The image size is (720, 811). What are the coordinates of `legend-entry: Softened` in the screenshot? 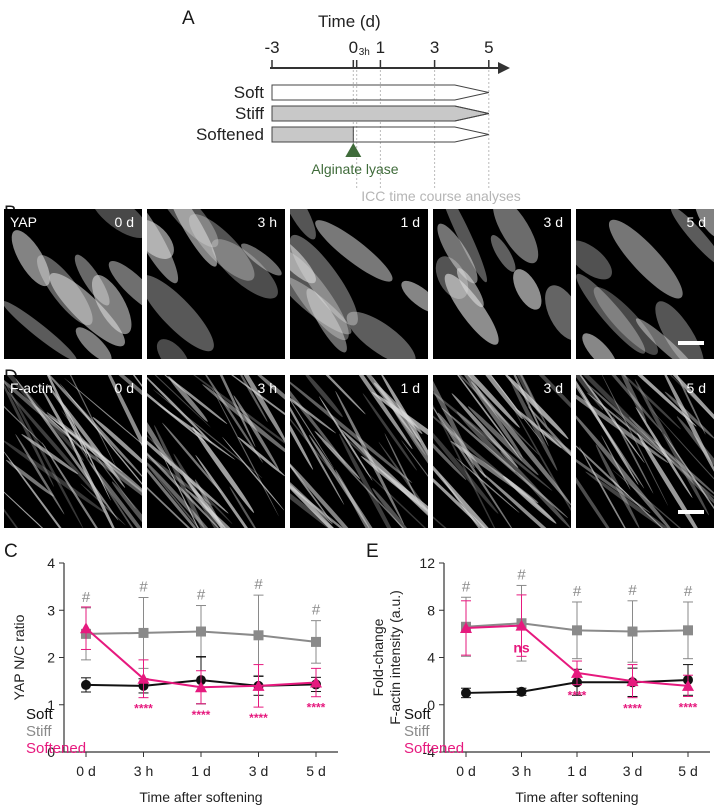 It's located at (434, 748).